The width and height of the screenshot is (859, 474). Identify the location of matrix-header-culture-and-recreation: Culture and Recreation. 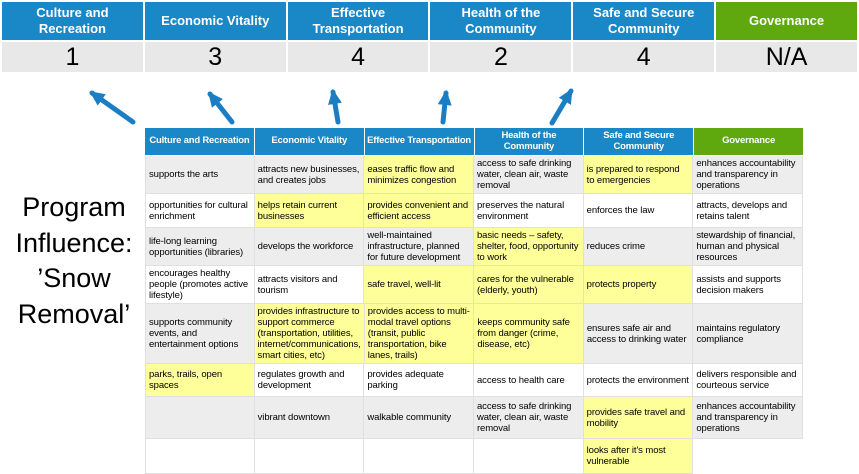
(199, 141).